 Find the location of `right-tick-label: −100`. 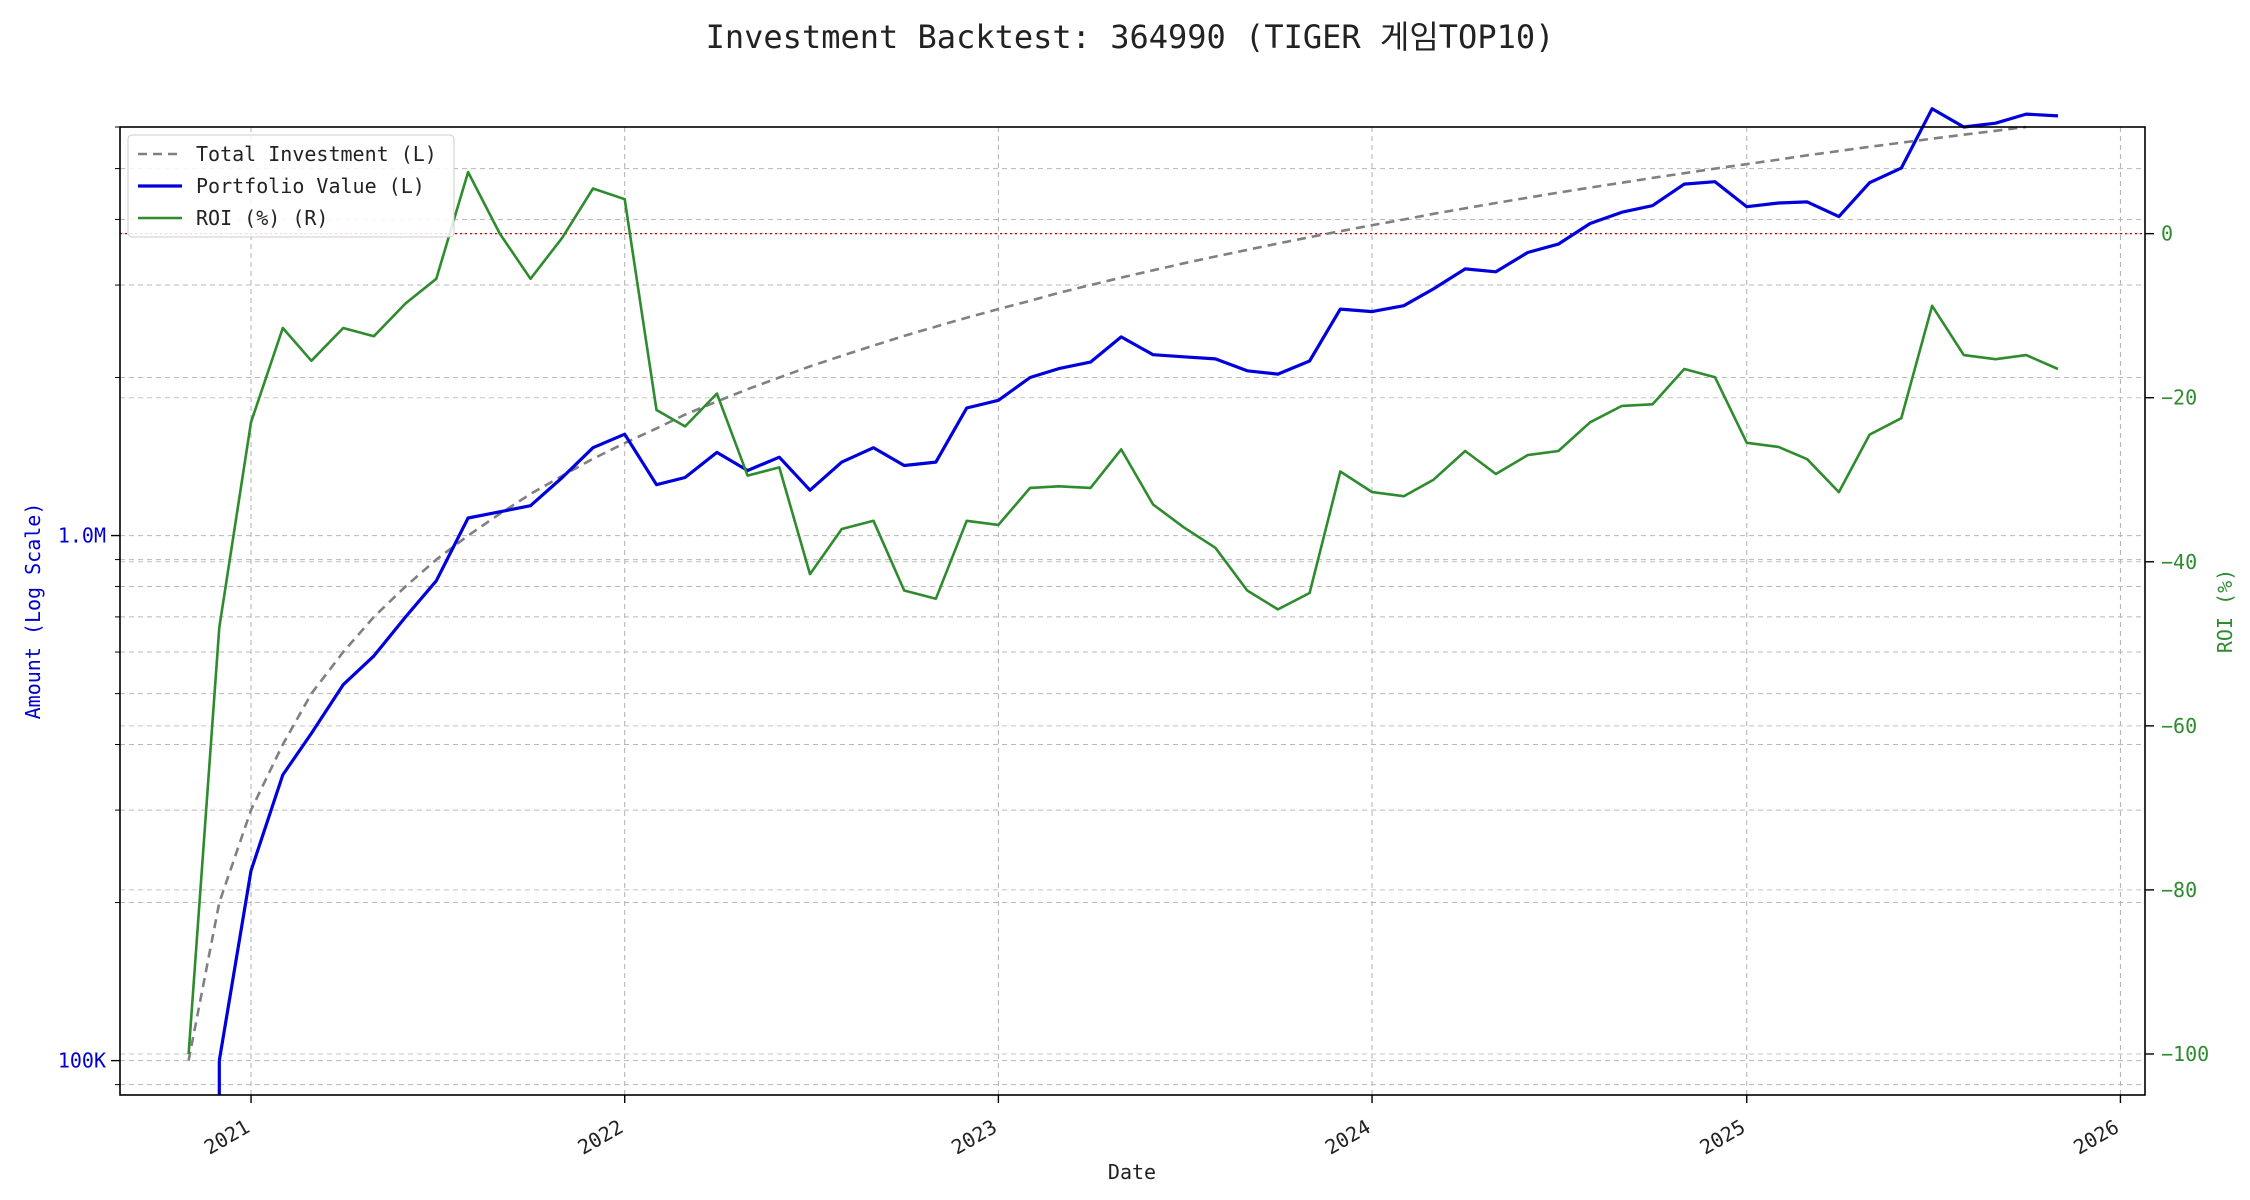

right-tick-label: −100 is located at coordinates (2185, 1054).